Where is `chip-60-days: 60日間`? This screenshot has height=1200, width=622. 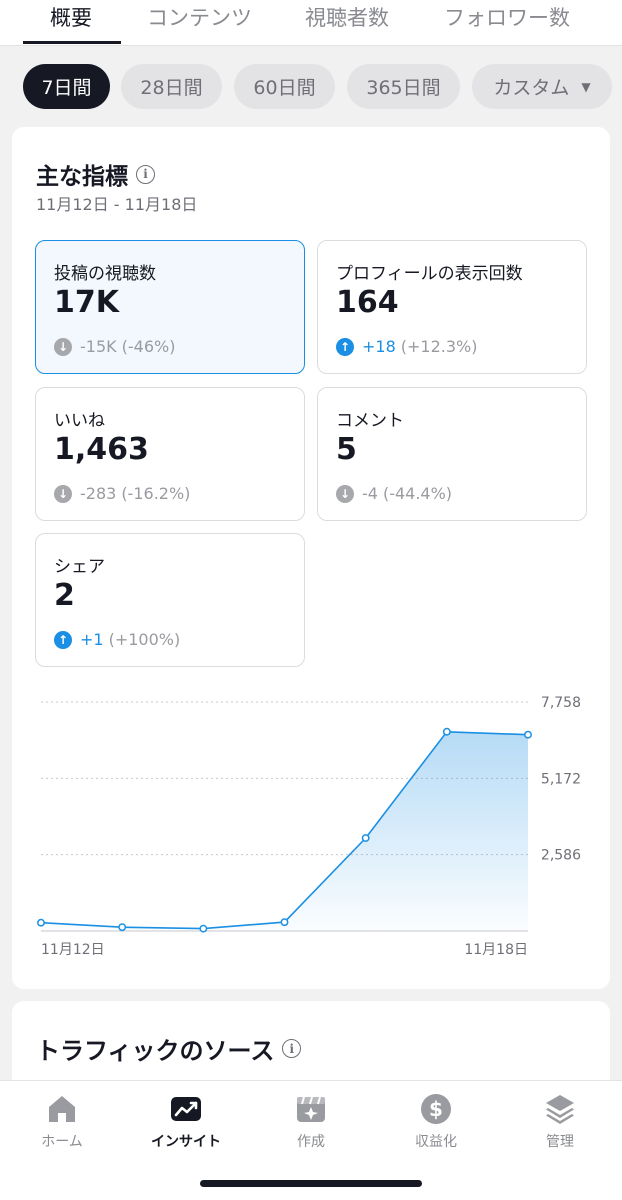 chip-60-days: 60日間 is located at coordinates (284, 86).